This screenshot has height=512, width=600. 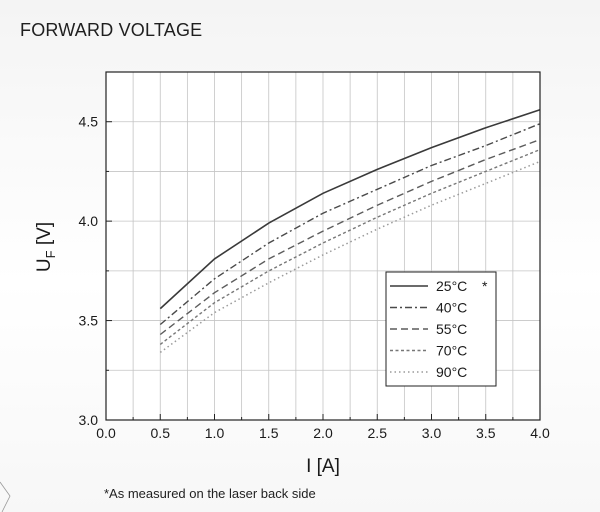 I want to click on x-tick-label: 0.5, so click(x=161, y=433).